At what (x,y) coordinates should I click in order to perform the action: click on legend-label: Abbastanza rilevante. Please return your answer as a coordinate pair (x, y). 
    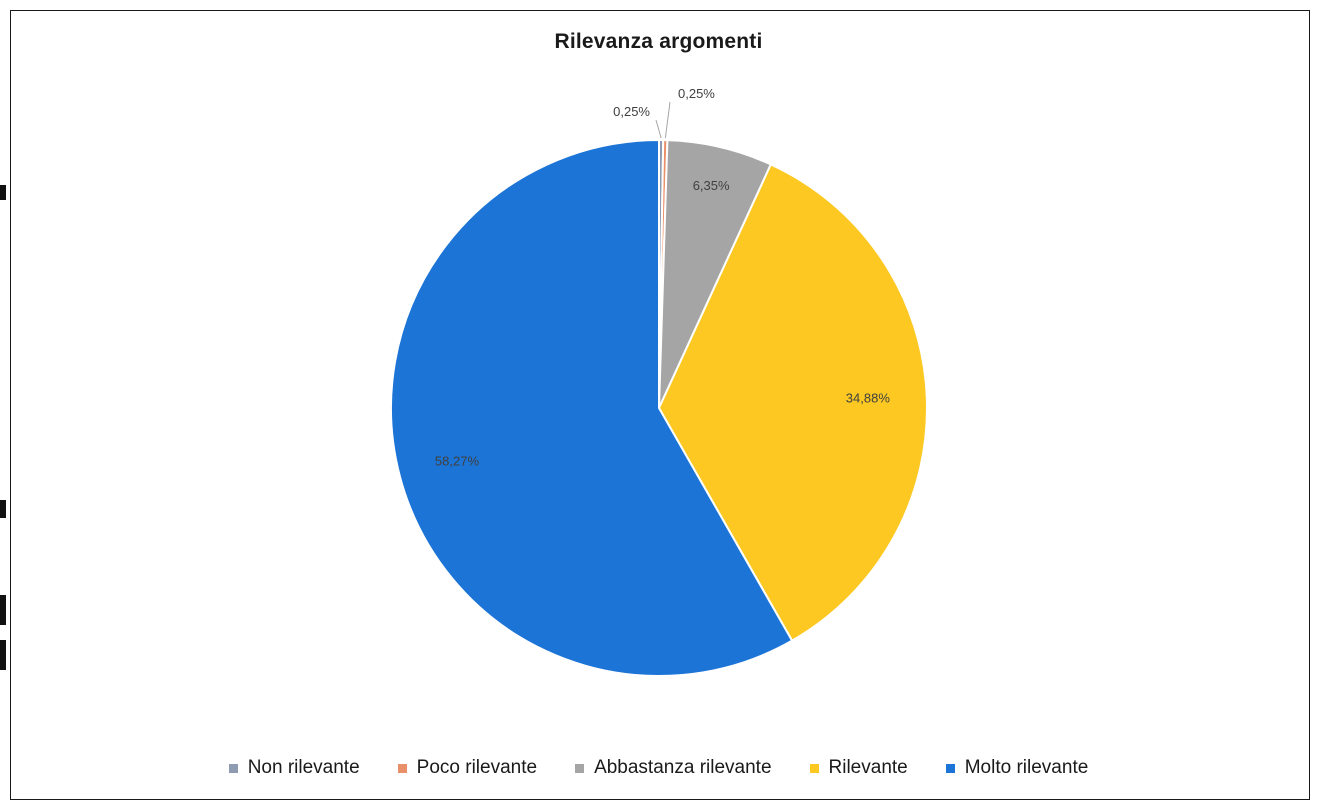
    Looking at the image, I should click on (683, 767).